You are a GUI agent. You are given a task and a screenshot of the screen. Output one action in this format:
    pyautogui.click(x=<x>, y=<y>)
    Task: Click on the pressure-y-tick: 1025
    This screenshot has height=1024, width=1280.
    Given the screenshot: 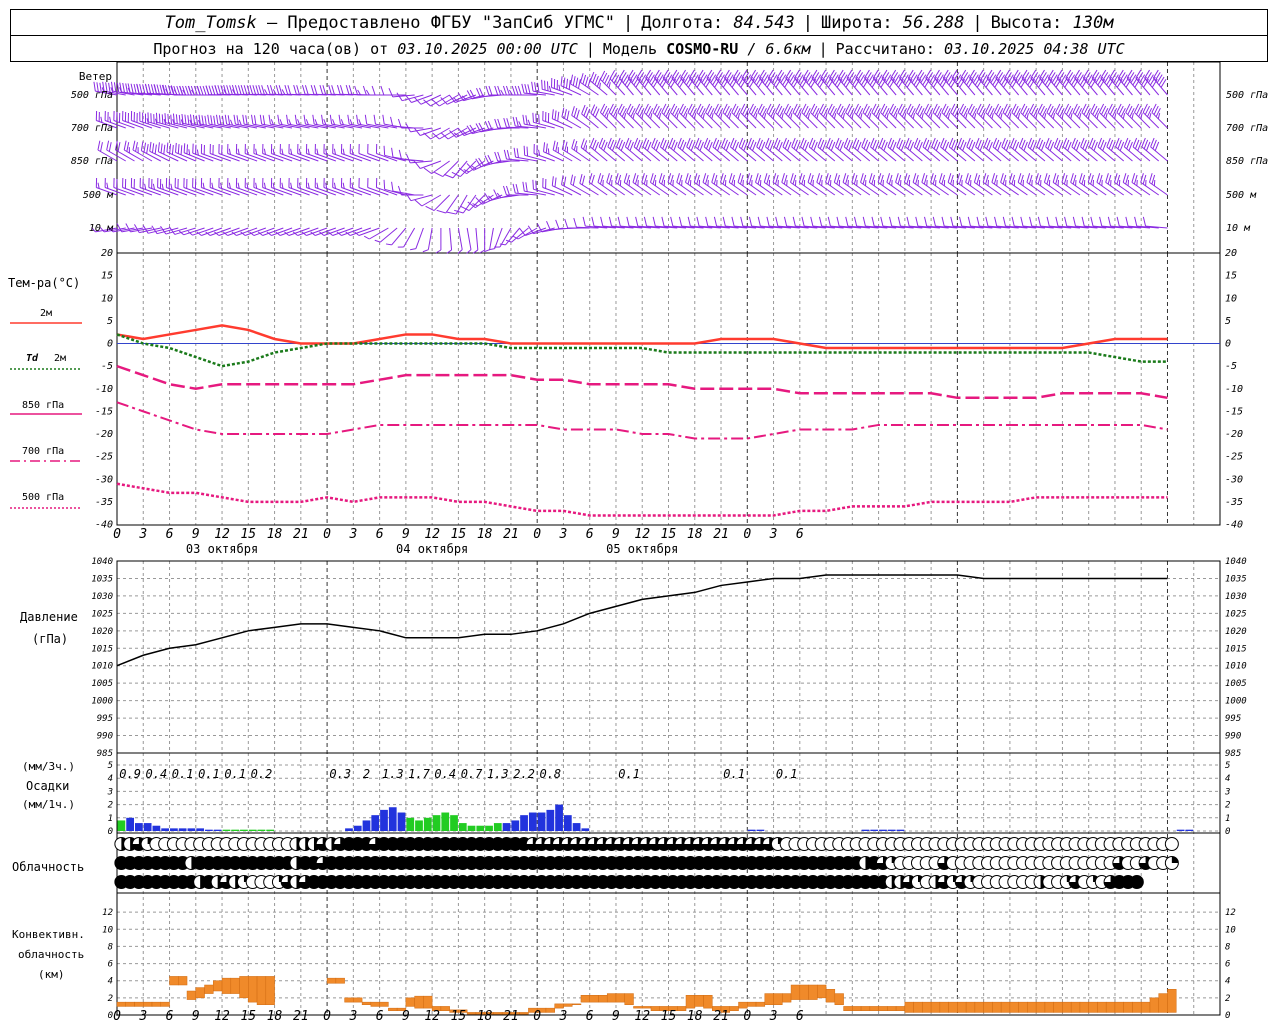 What is the action you would take?
    pyautogui.click(x=102, y=614)
    